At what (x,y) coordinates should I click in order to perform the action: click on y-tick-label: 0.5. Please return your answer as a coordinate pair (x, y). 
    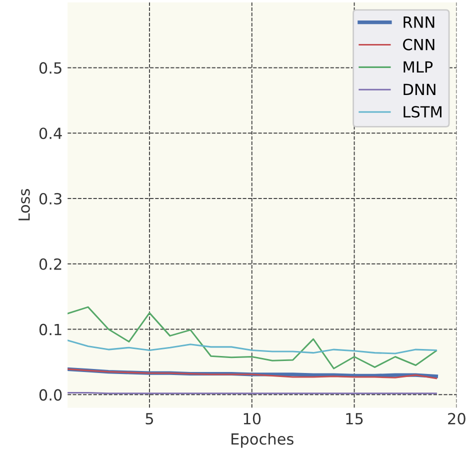
    Looking at the image, I should click on (50, 68).